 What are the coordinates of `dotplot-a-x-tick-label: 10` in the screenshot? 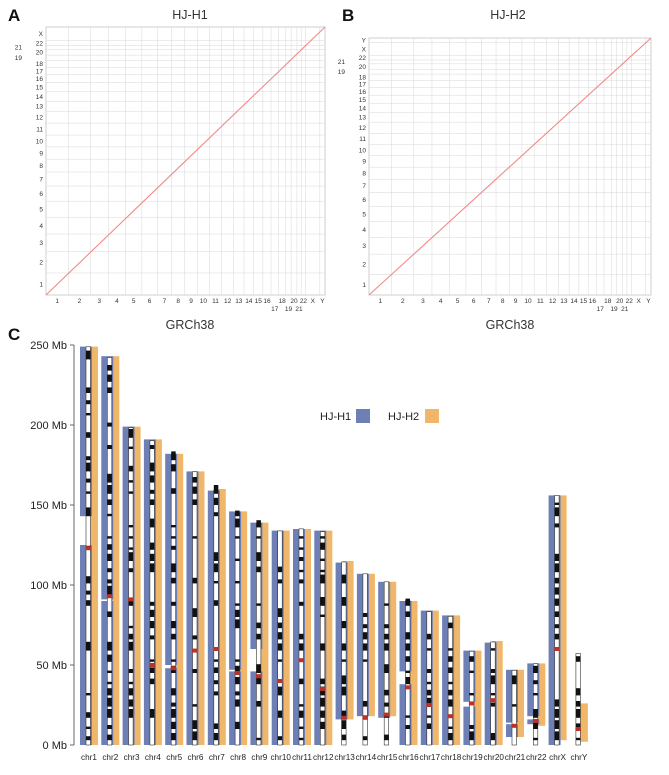 It's located at (204, 301).